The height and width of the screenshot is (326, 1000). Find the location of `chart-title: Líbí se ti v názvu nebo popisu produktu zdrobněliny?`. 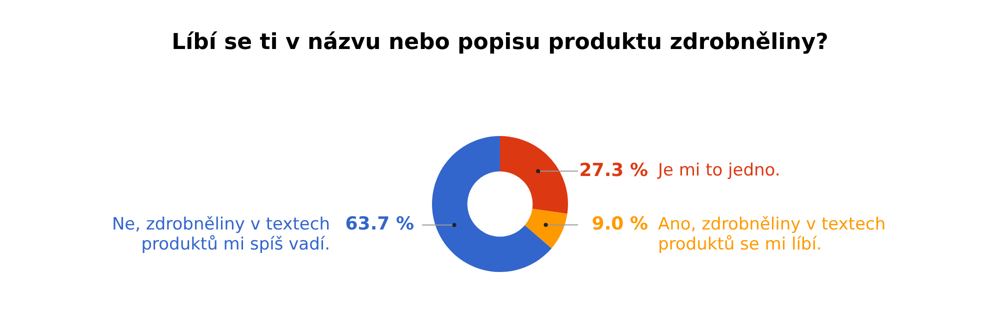

chart-title: Líbí se ti v názvu nebo popisu produktu zdrobněliny? is located at coordinates (500, 42).